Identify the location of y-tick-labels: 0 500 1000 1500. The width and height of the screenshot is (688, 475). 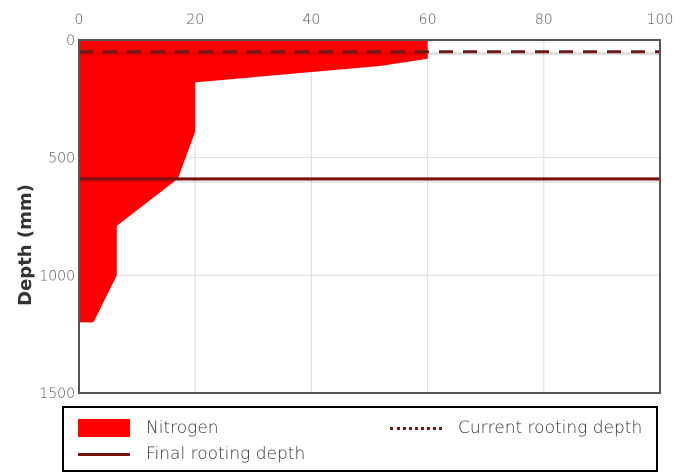
(57, 217).